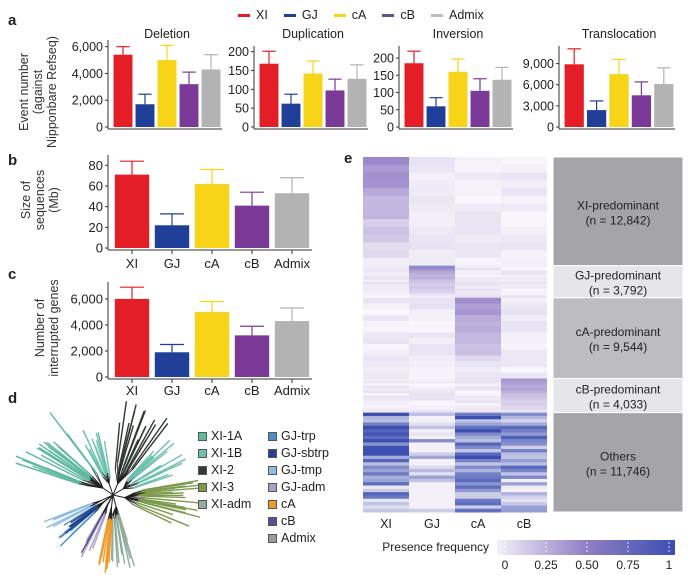 This screenshot has width=692, height=575. Describe the element at coordinates (233, 504) in the screenshot. I see `tree-legend-item-xi-adm: XI-adm` at that location.